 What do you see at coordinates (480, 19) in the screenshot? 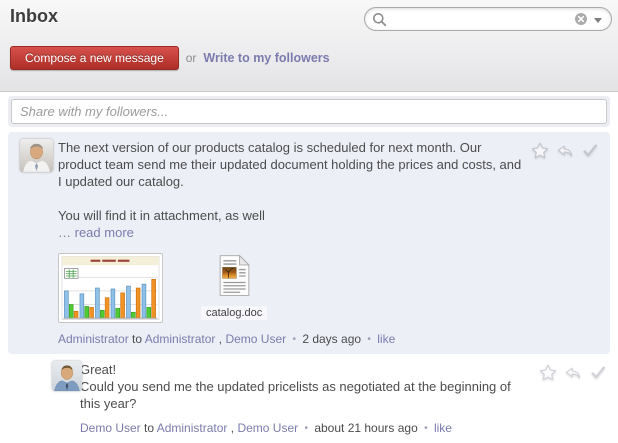
I see `search-input` at bounding box center [480, 19].